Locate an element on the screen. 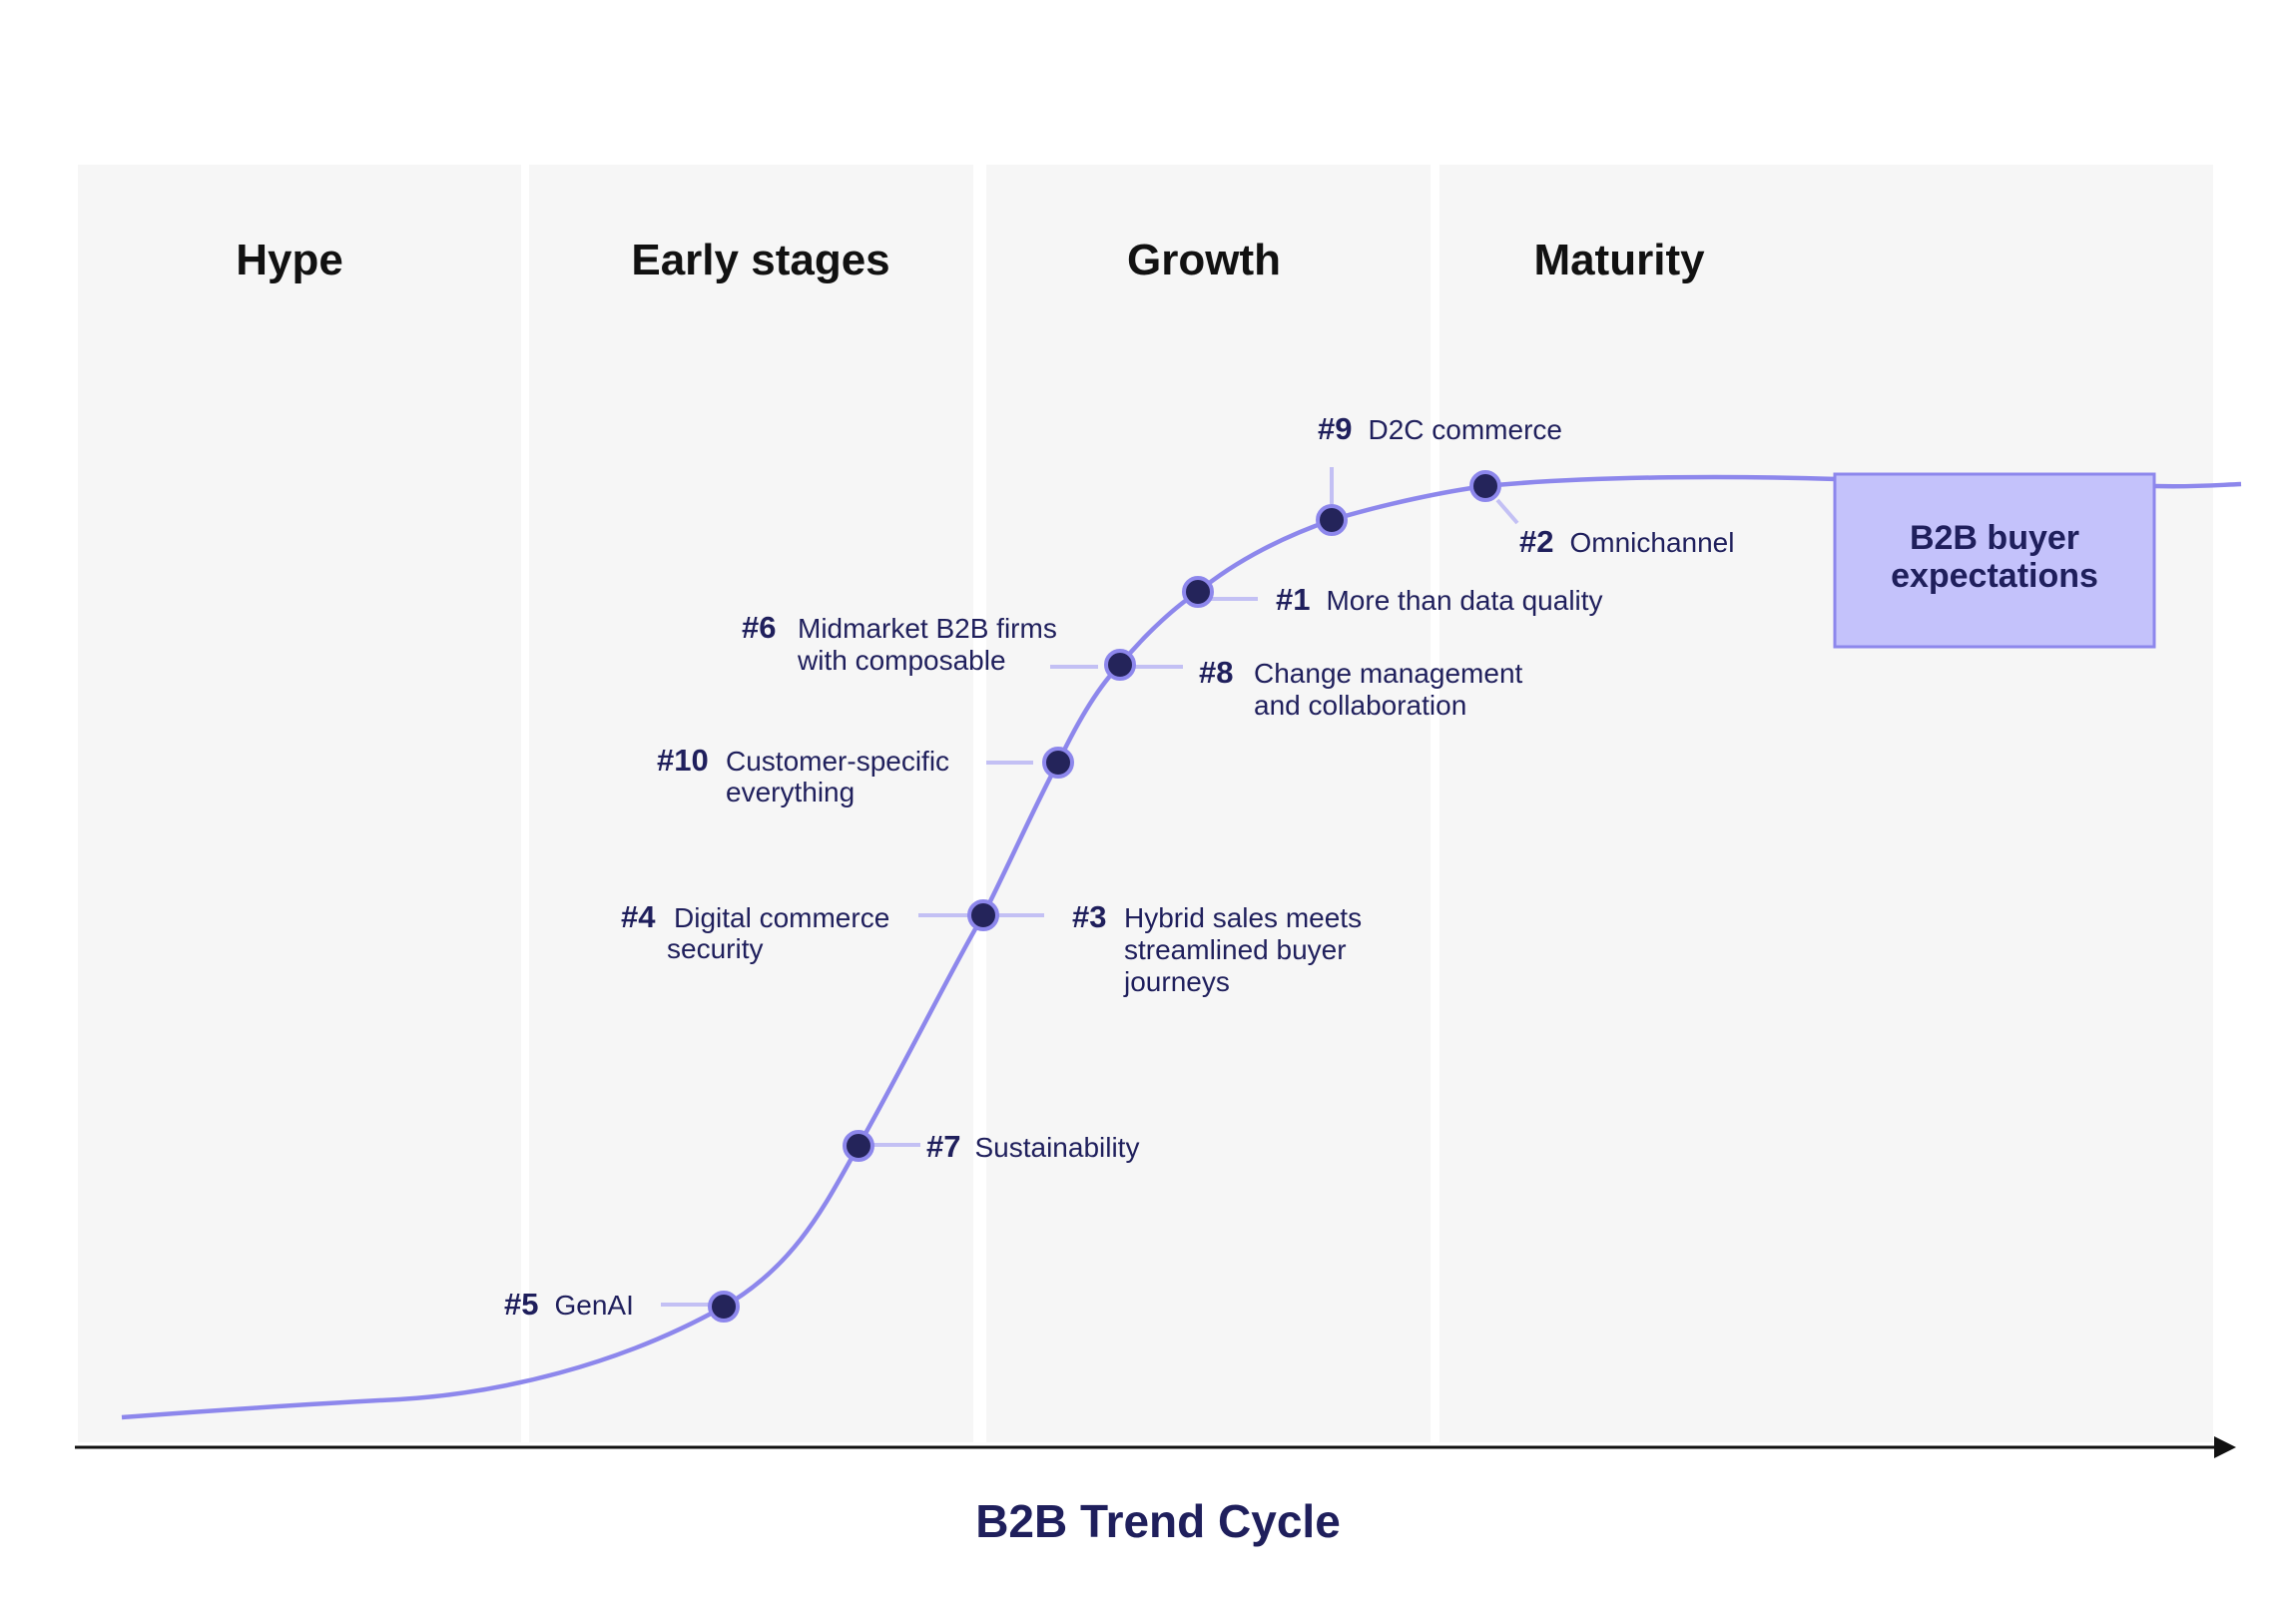  stage-title-maturity: Maturity is located at coordinates (1619, 260).